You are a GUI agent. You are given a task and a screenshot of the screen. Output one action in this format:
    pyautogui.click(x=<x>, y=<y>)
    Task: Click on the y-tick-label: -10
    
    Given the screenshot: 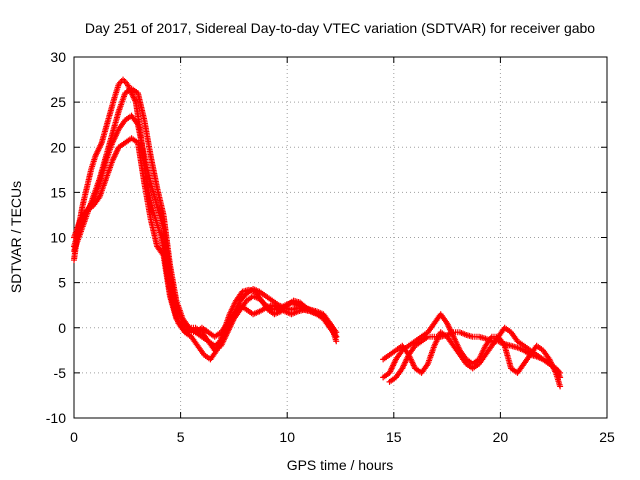 What is the action you would take?
    pyautogui.click(x=56, y=418)
    